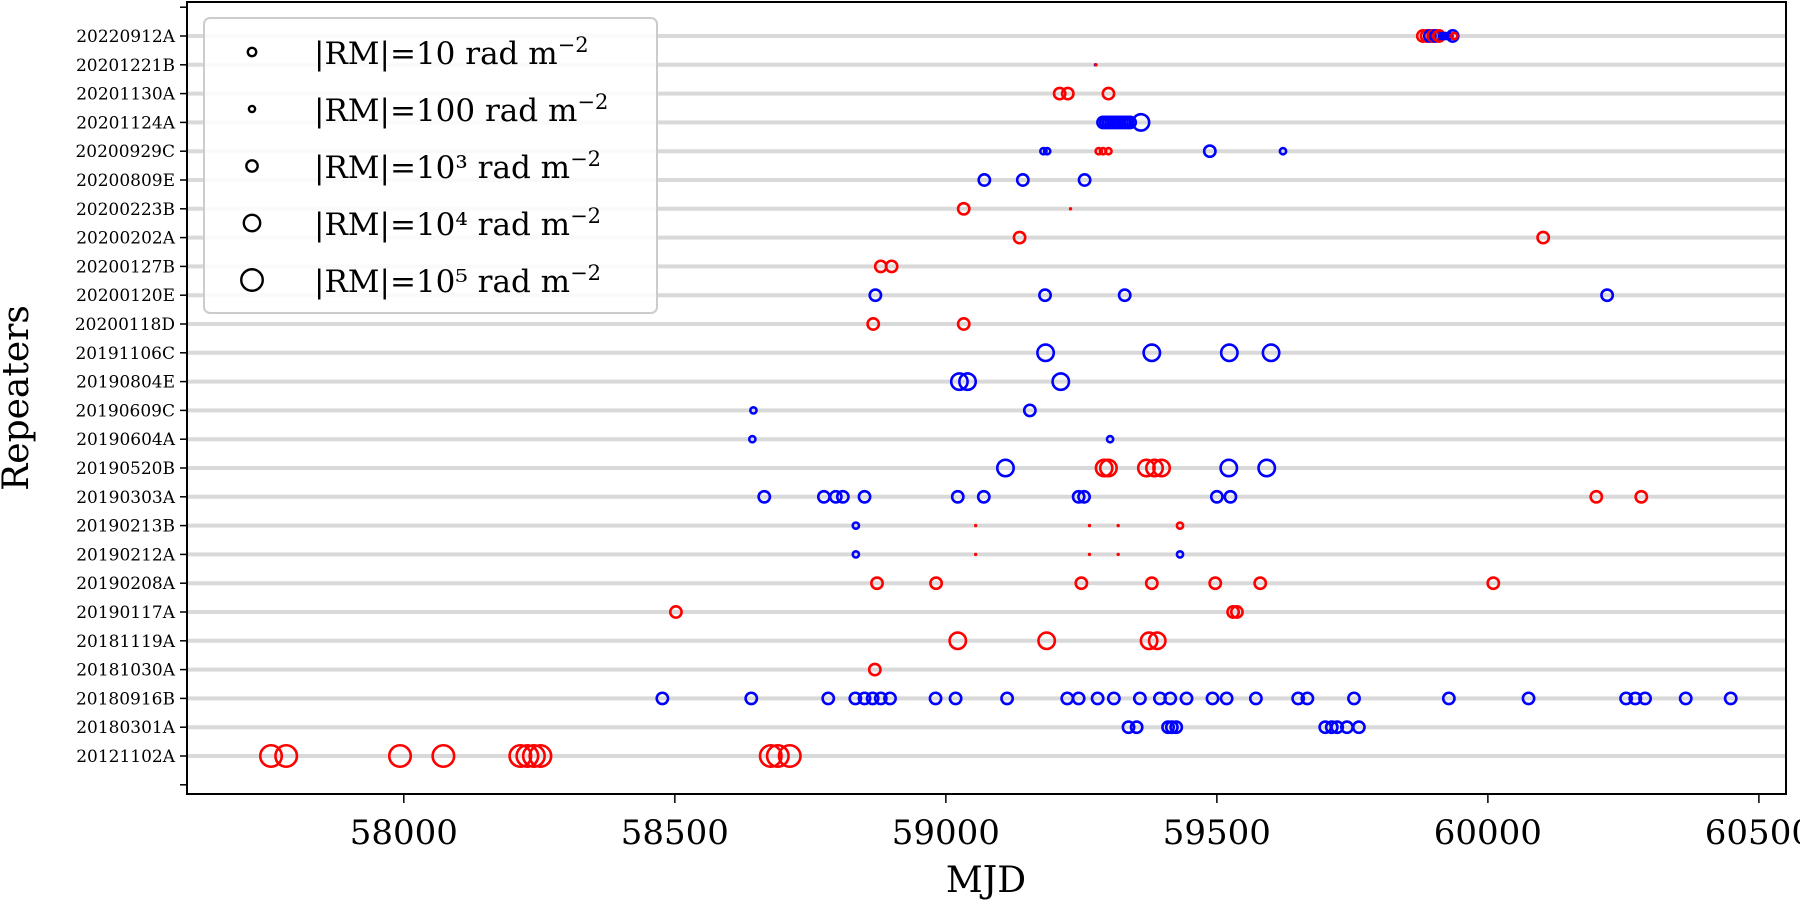 The height and width of the screenshot is (908, 1800). I want to click on legend-label: |RM|=10 rad m−2, so click(451, 52).